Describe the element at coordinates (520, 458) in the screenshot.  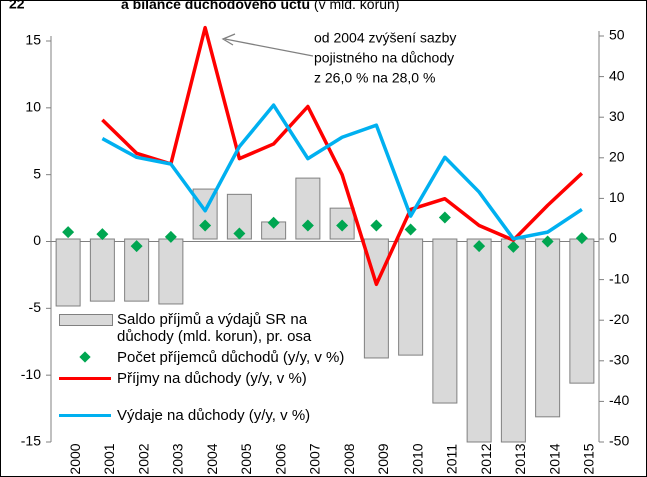
I see `x-tick-label: 2013` at that location.